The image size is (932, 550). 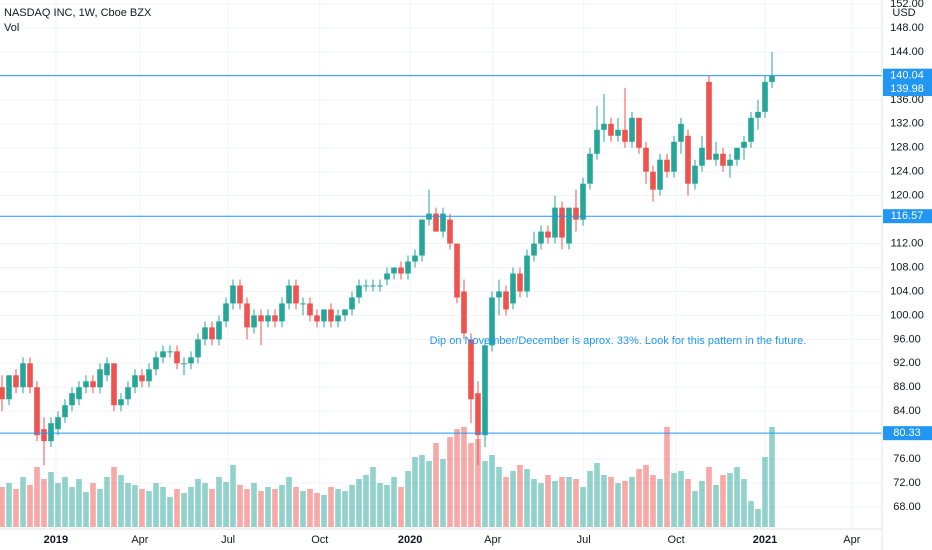 What do you see at coordinates (907, 28) in the screenshot?
I see `y-tick-label: 148.00` at bounding box center [907, 28].